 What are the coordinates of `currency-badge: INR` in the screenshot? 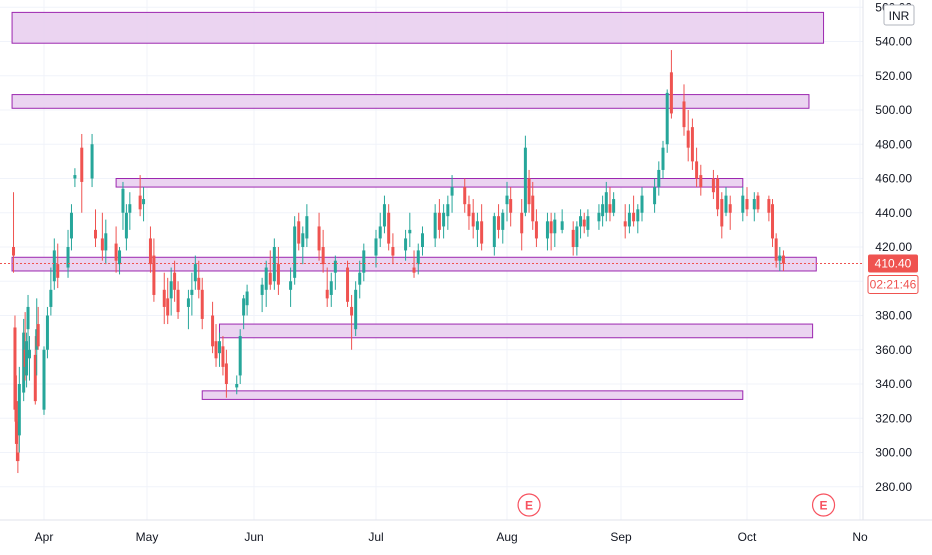 It's located at (899, 15).